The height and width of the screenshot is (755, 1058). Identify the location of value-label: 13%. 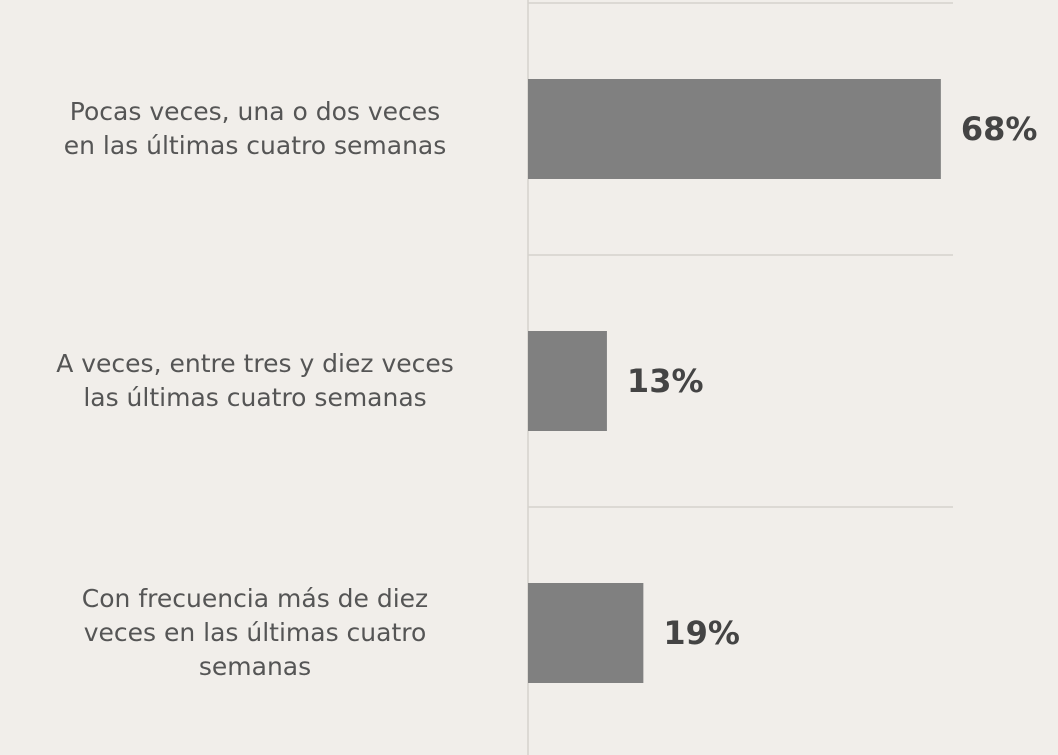
(665, 381).